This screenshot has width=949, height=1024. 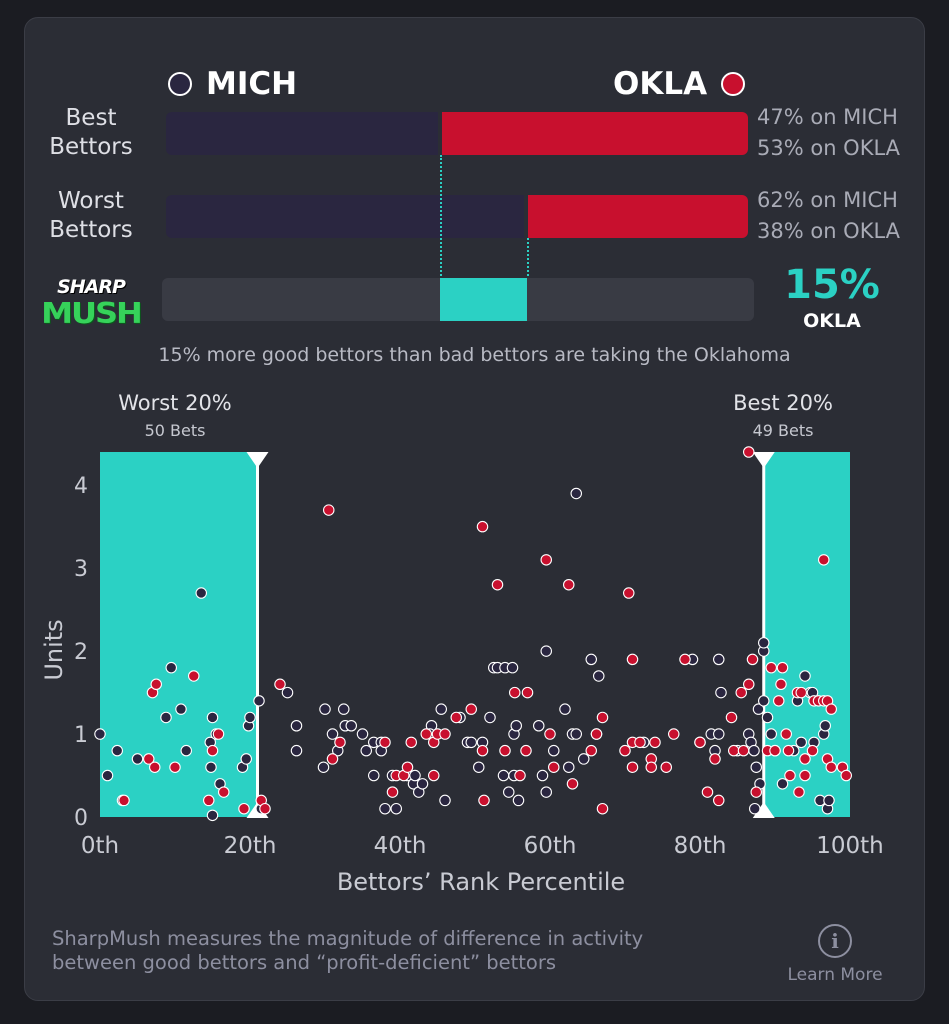 What do you see at coordinates (483, 299) in the screenshot?
I see `sharpmush-diff-fill` at bounding box center [483, 299].